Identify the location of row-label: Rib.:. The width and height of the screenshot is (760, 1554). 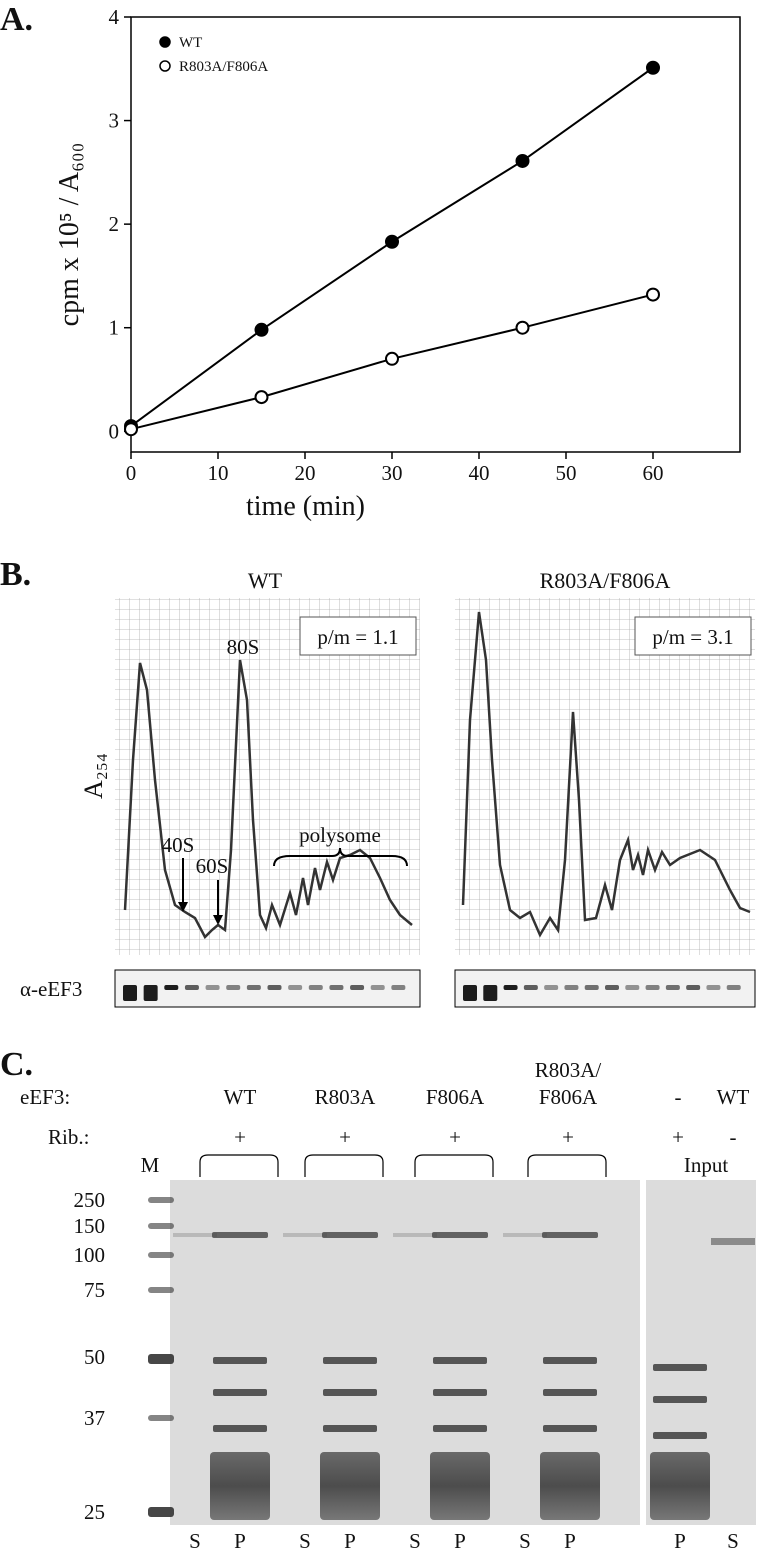
(68, 1137).